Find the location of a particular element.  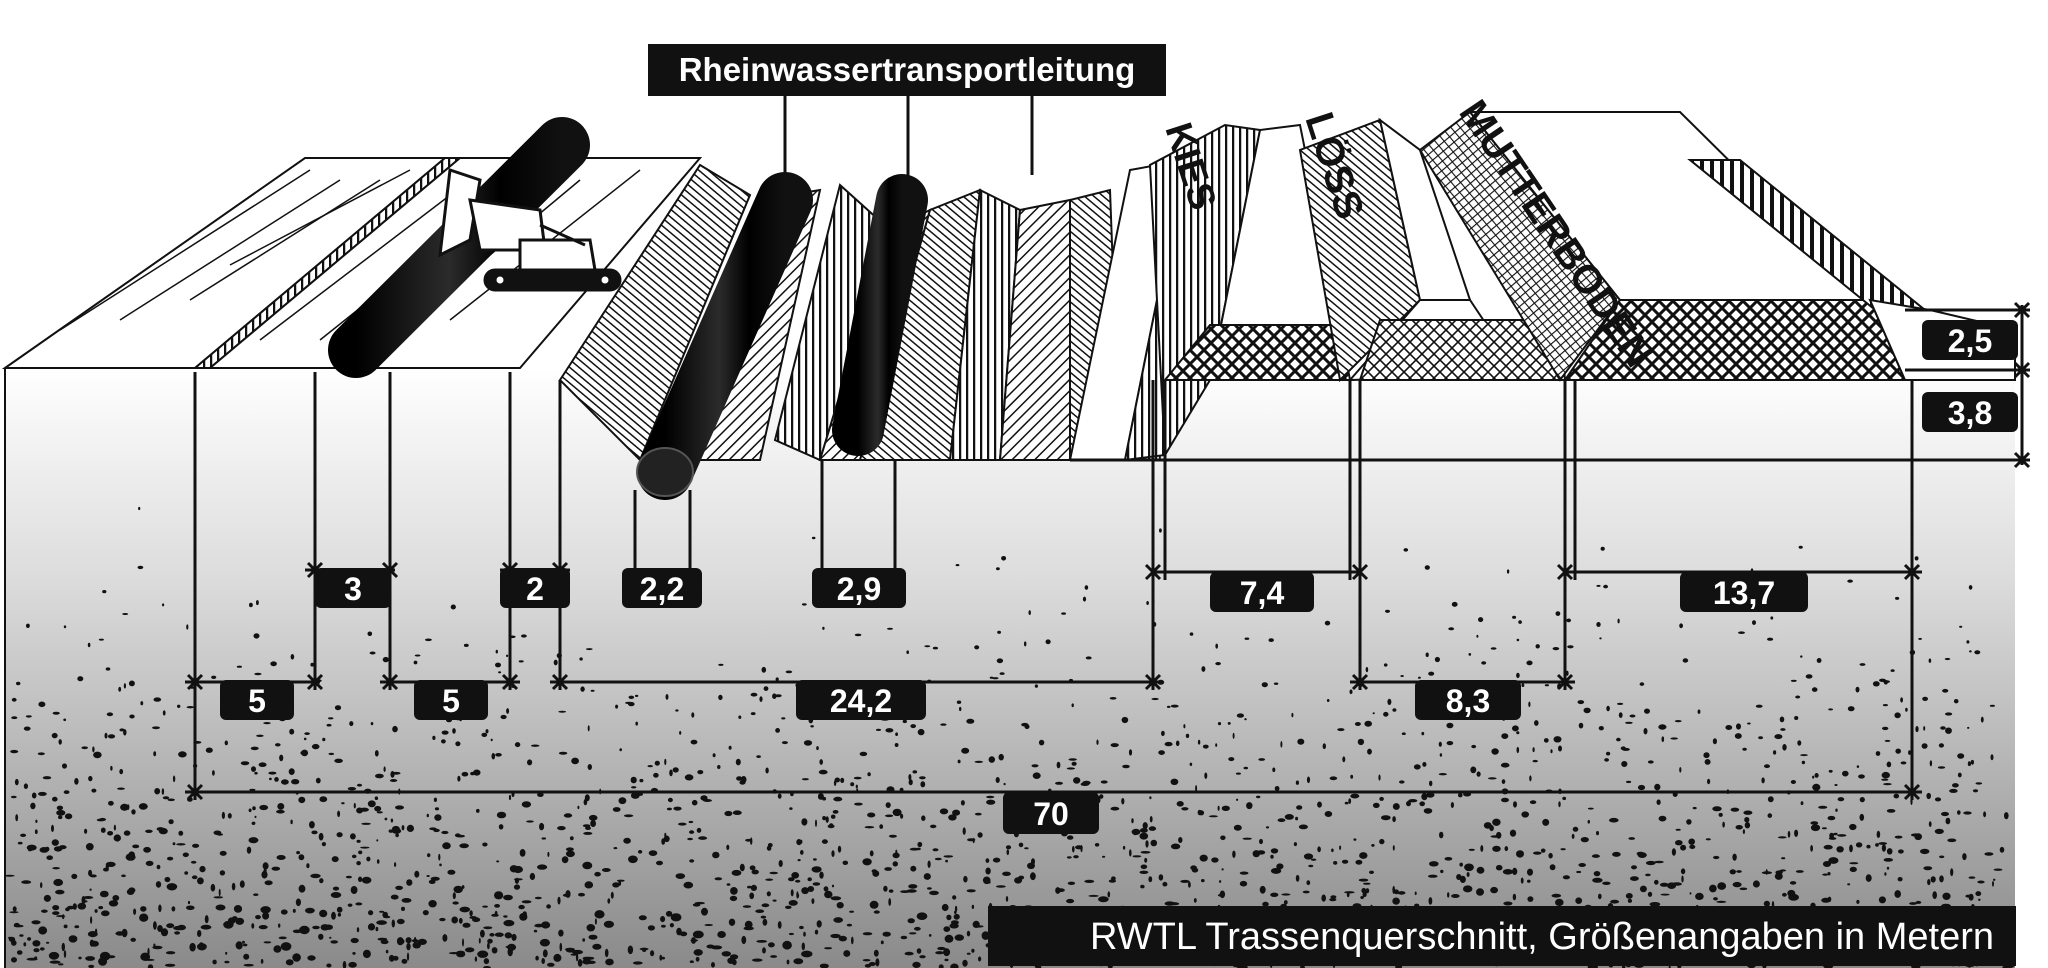

dim-3-8: 3,8 is located at coordinates (1970, 413).